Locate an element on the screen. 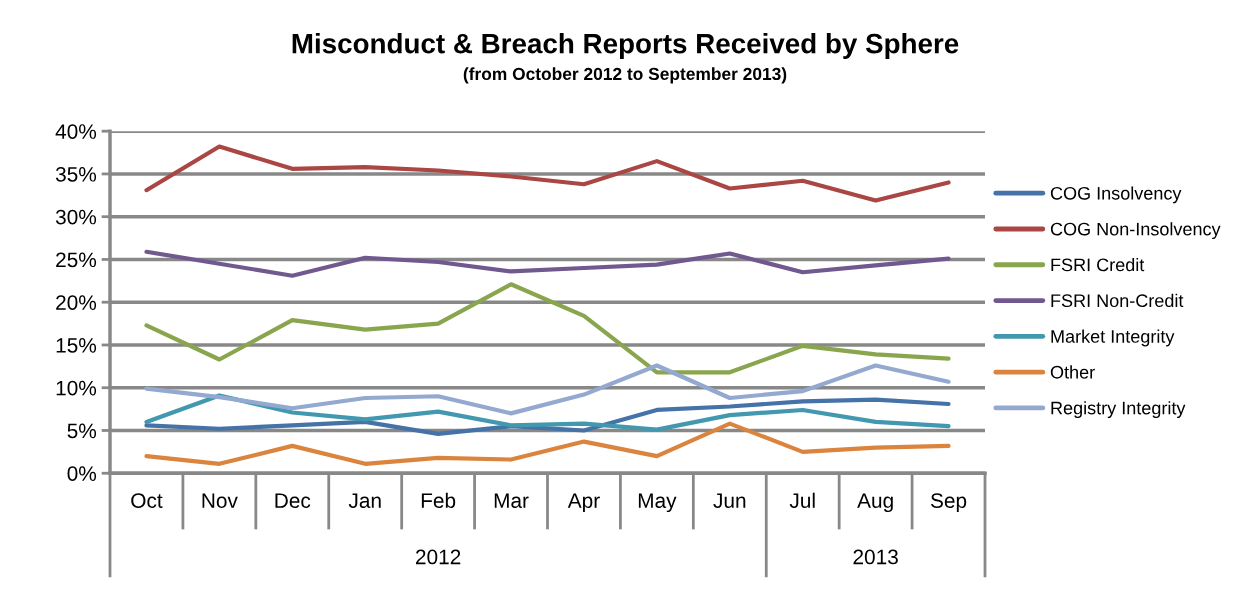  x-tick-label: Oct is located at coordinates (147, 500).